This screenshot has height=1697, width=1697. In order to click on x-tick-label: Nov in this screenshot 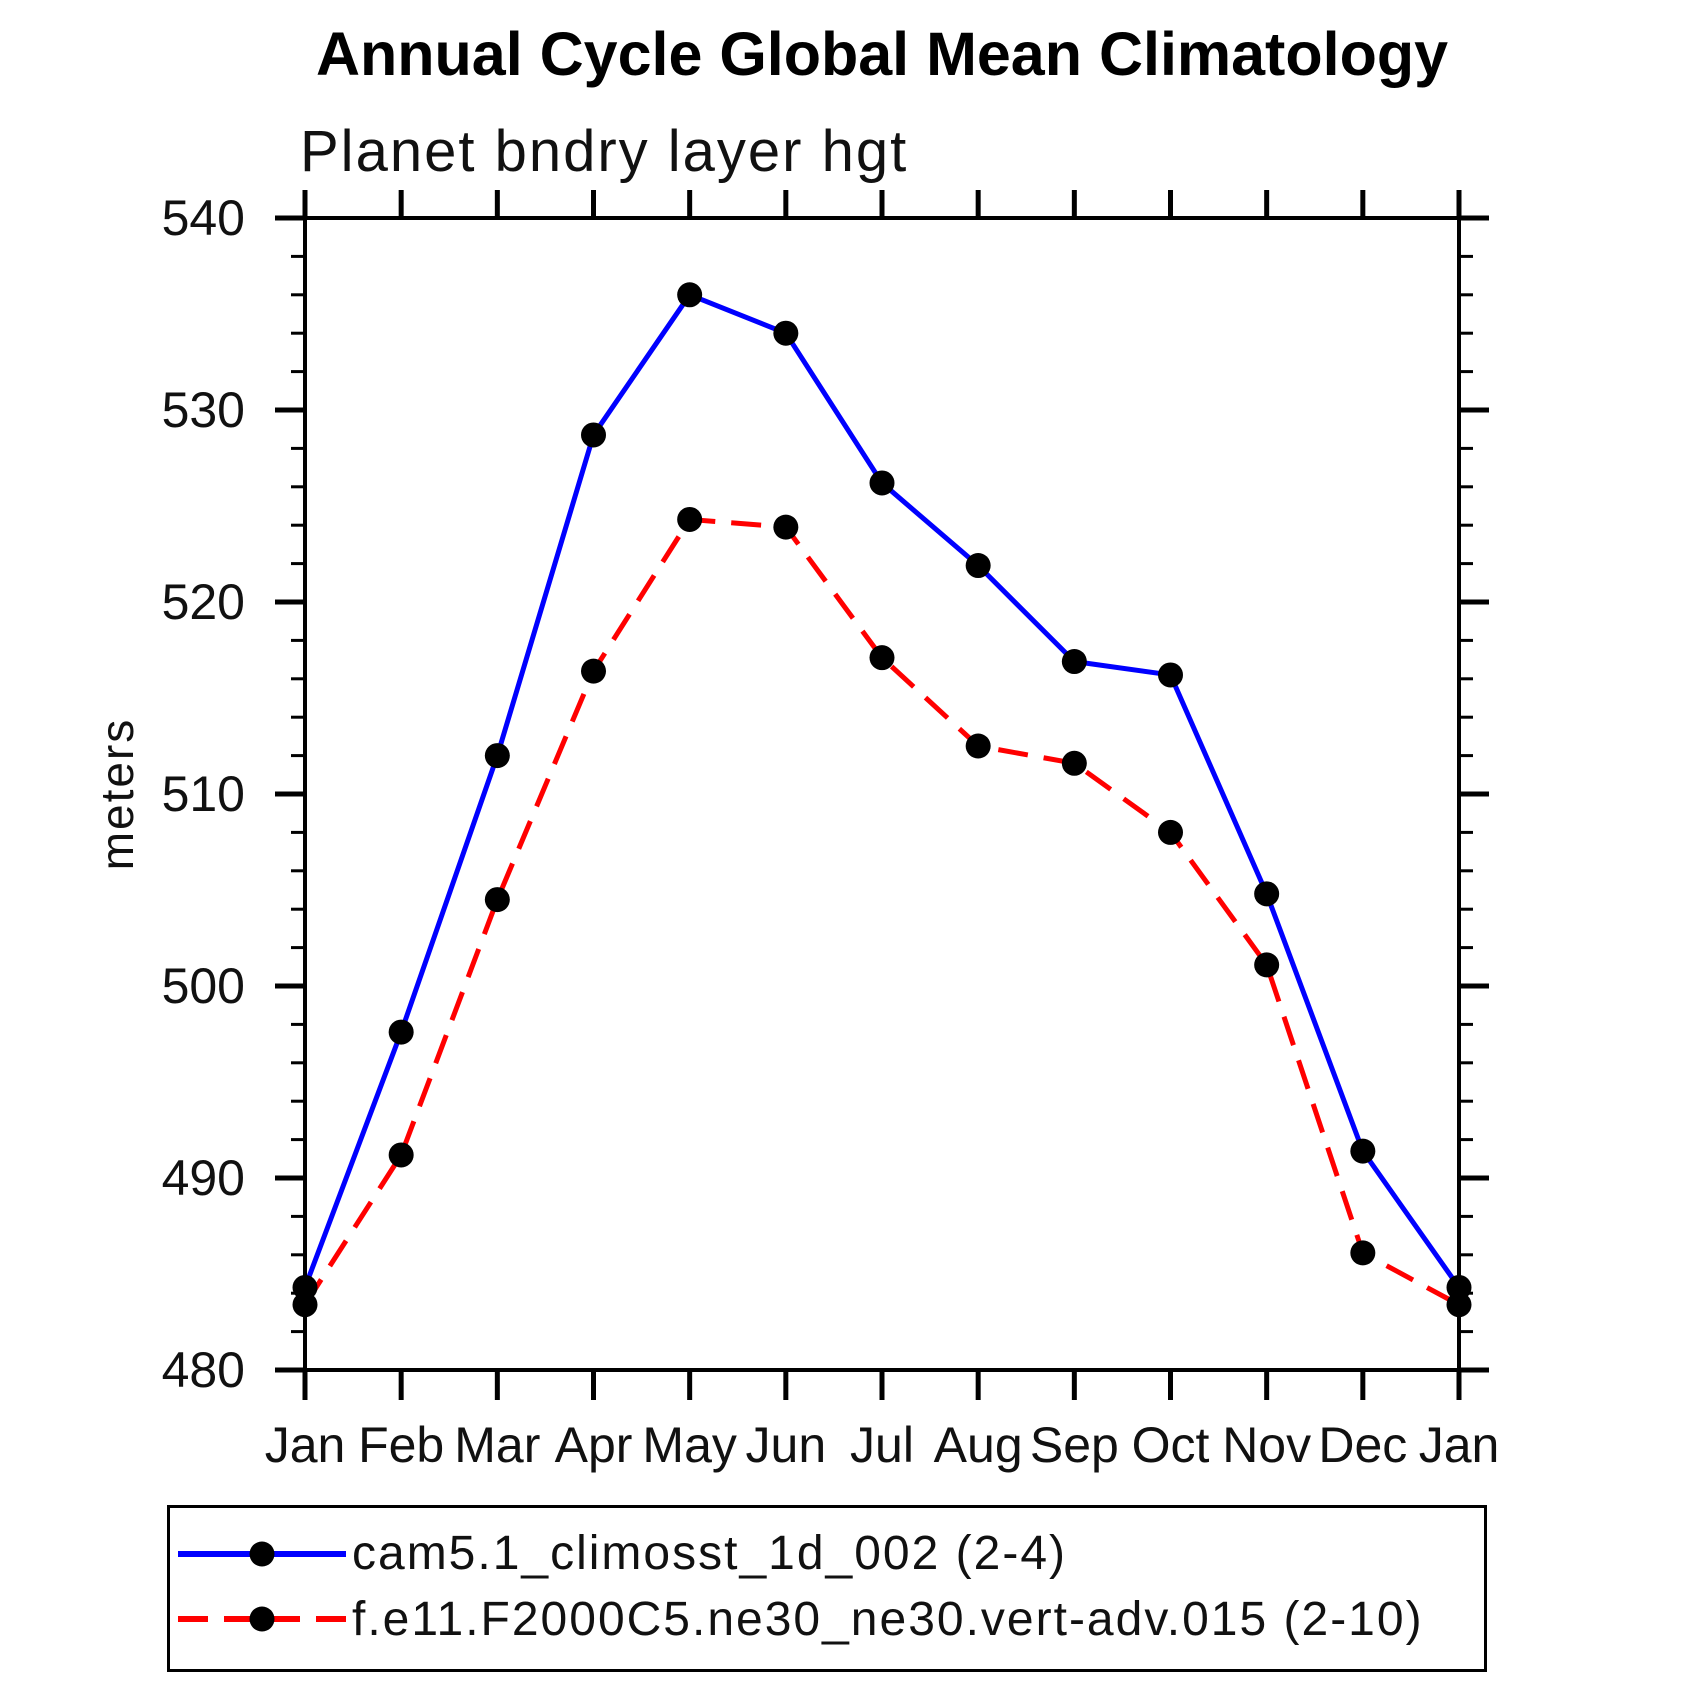, I will do `click(1266, 1445)`.